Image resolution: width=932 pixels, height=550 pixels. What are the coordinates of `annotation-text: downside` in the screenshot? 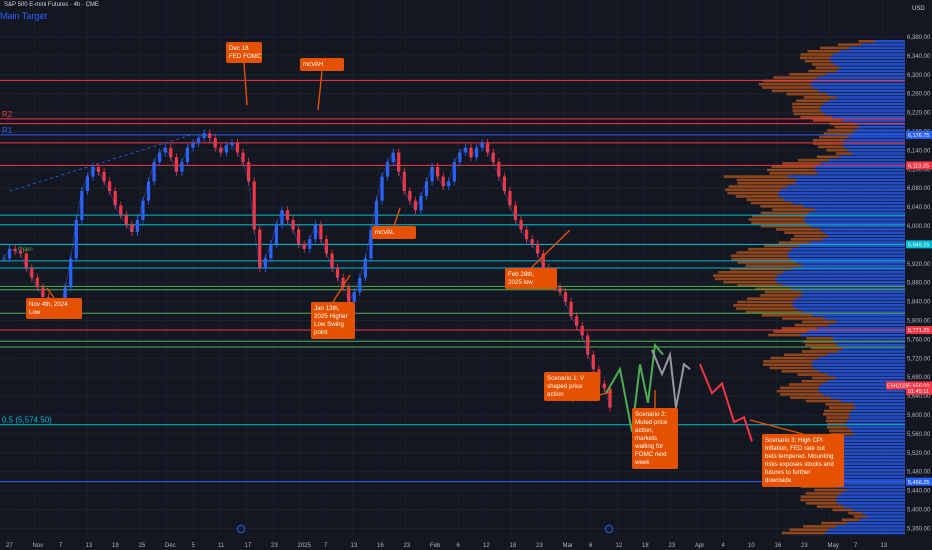 It's located at (778, 480).